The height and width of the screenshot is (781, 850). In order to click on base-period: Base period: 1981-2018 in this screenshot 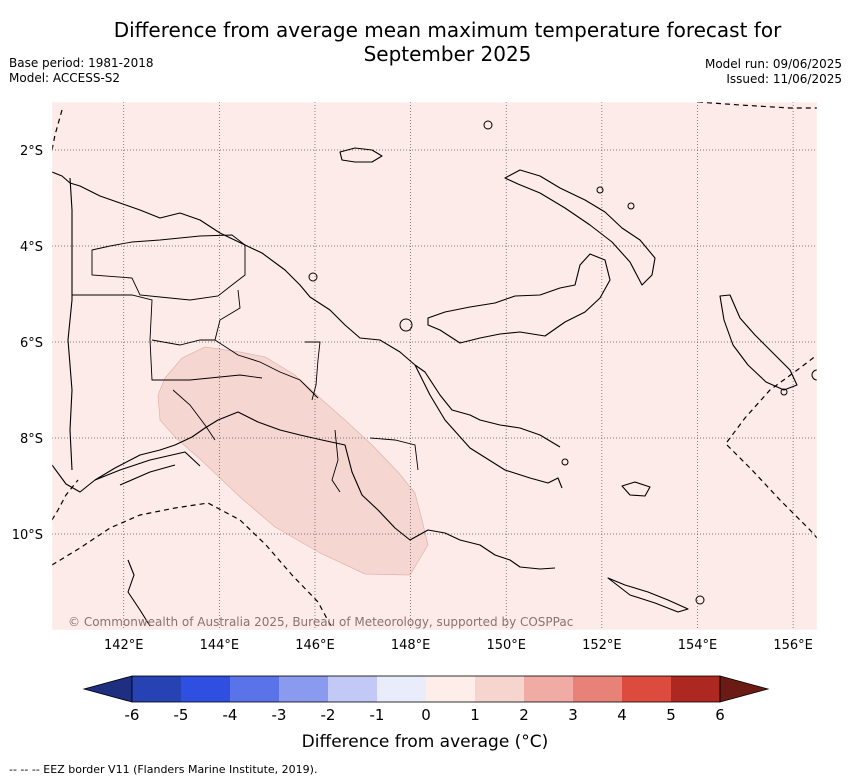, I will do `click(81, 63)`.